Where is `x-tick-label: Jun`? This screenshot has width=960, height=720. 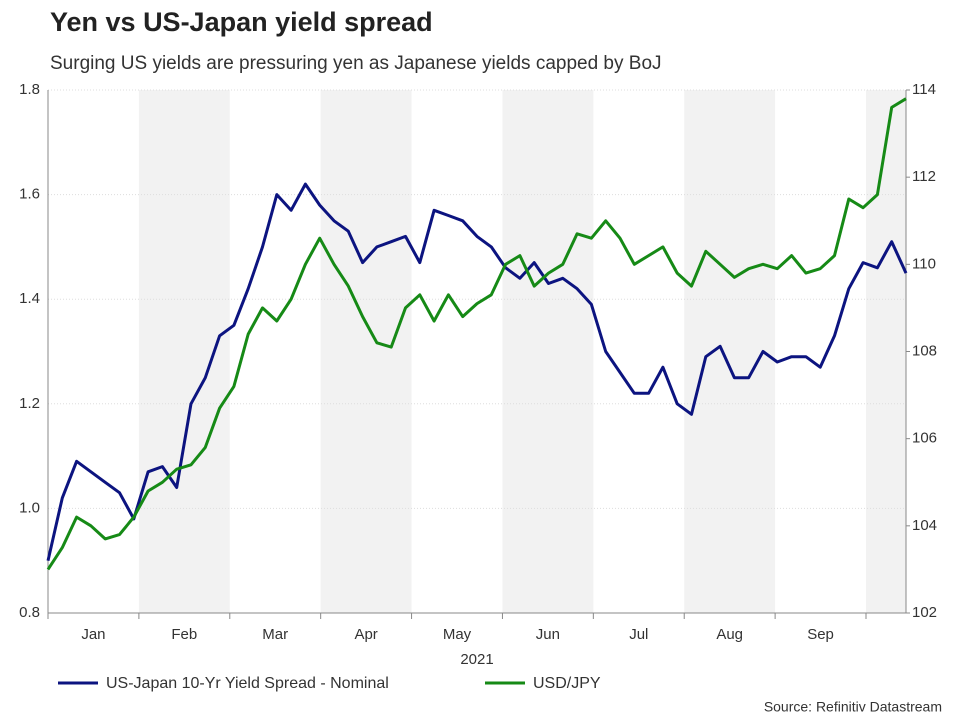 x-tick-label: Jun is located at coordinates (548, 634).